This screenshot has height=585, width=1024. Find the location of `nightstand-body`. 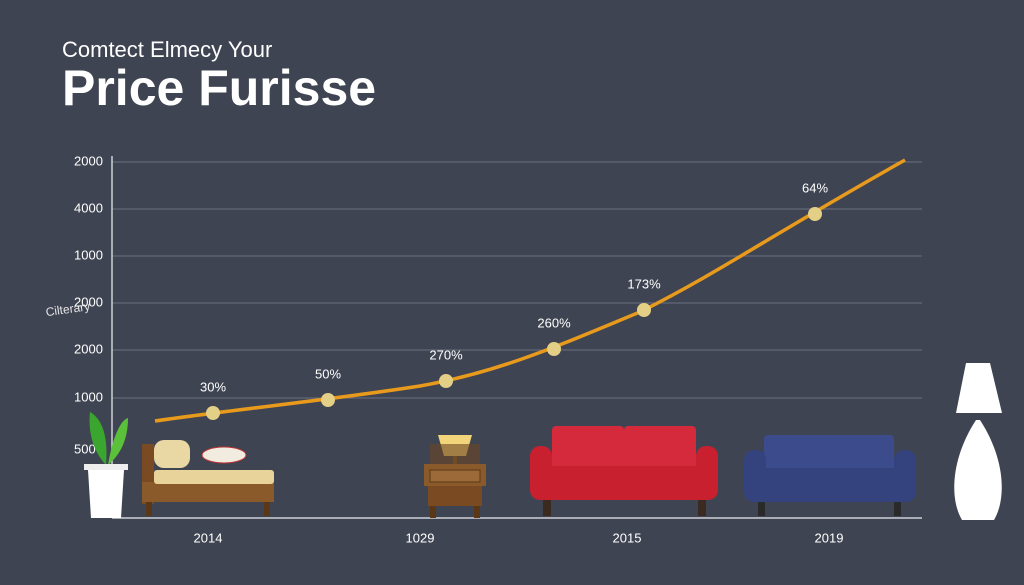

nightstand-body is located at coordinates (455, 496).